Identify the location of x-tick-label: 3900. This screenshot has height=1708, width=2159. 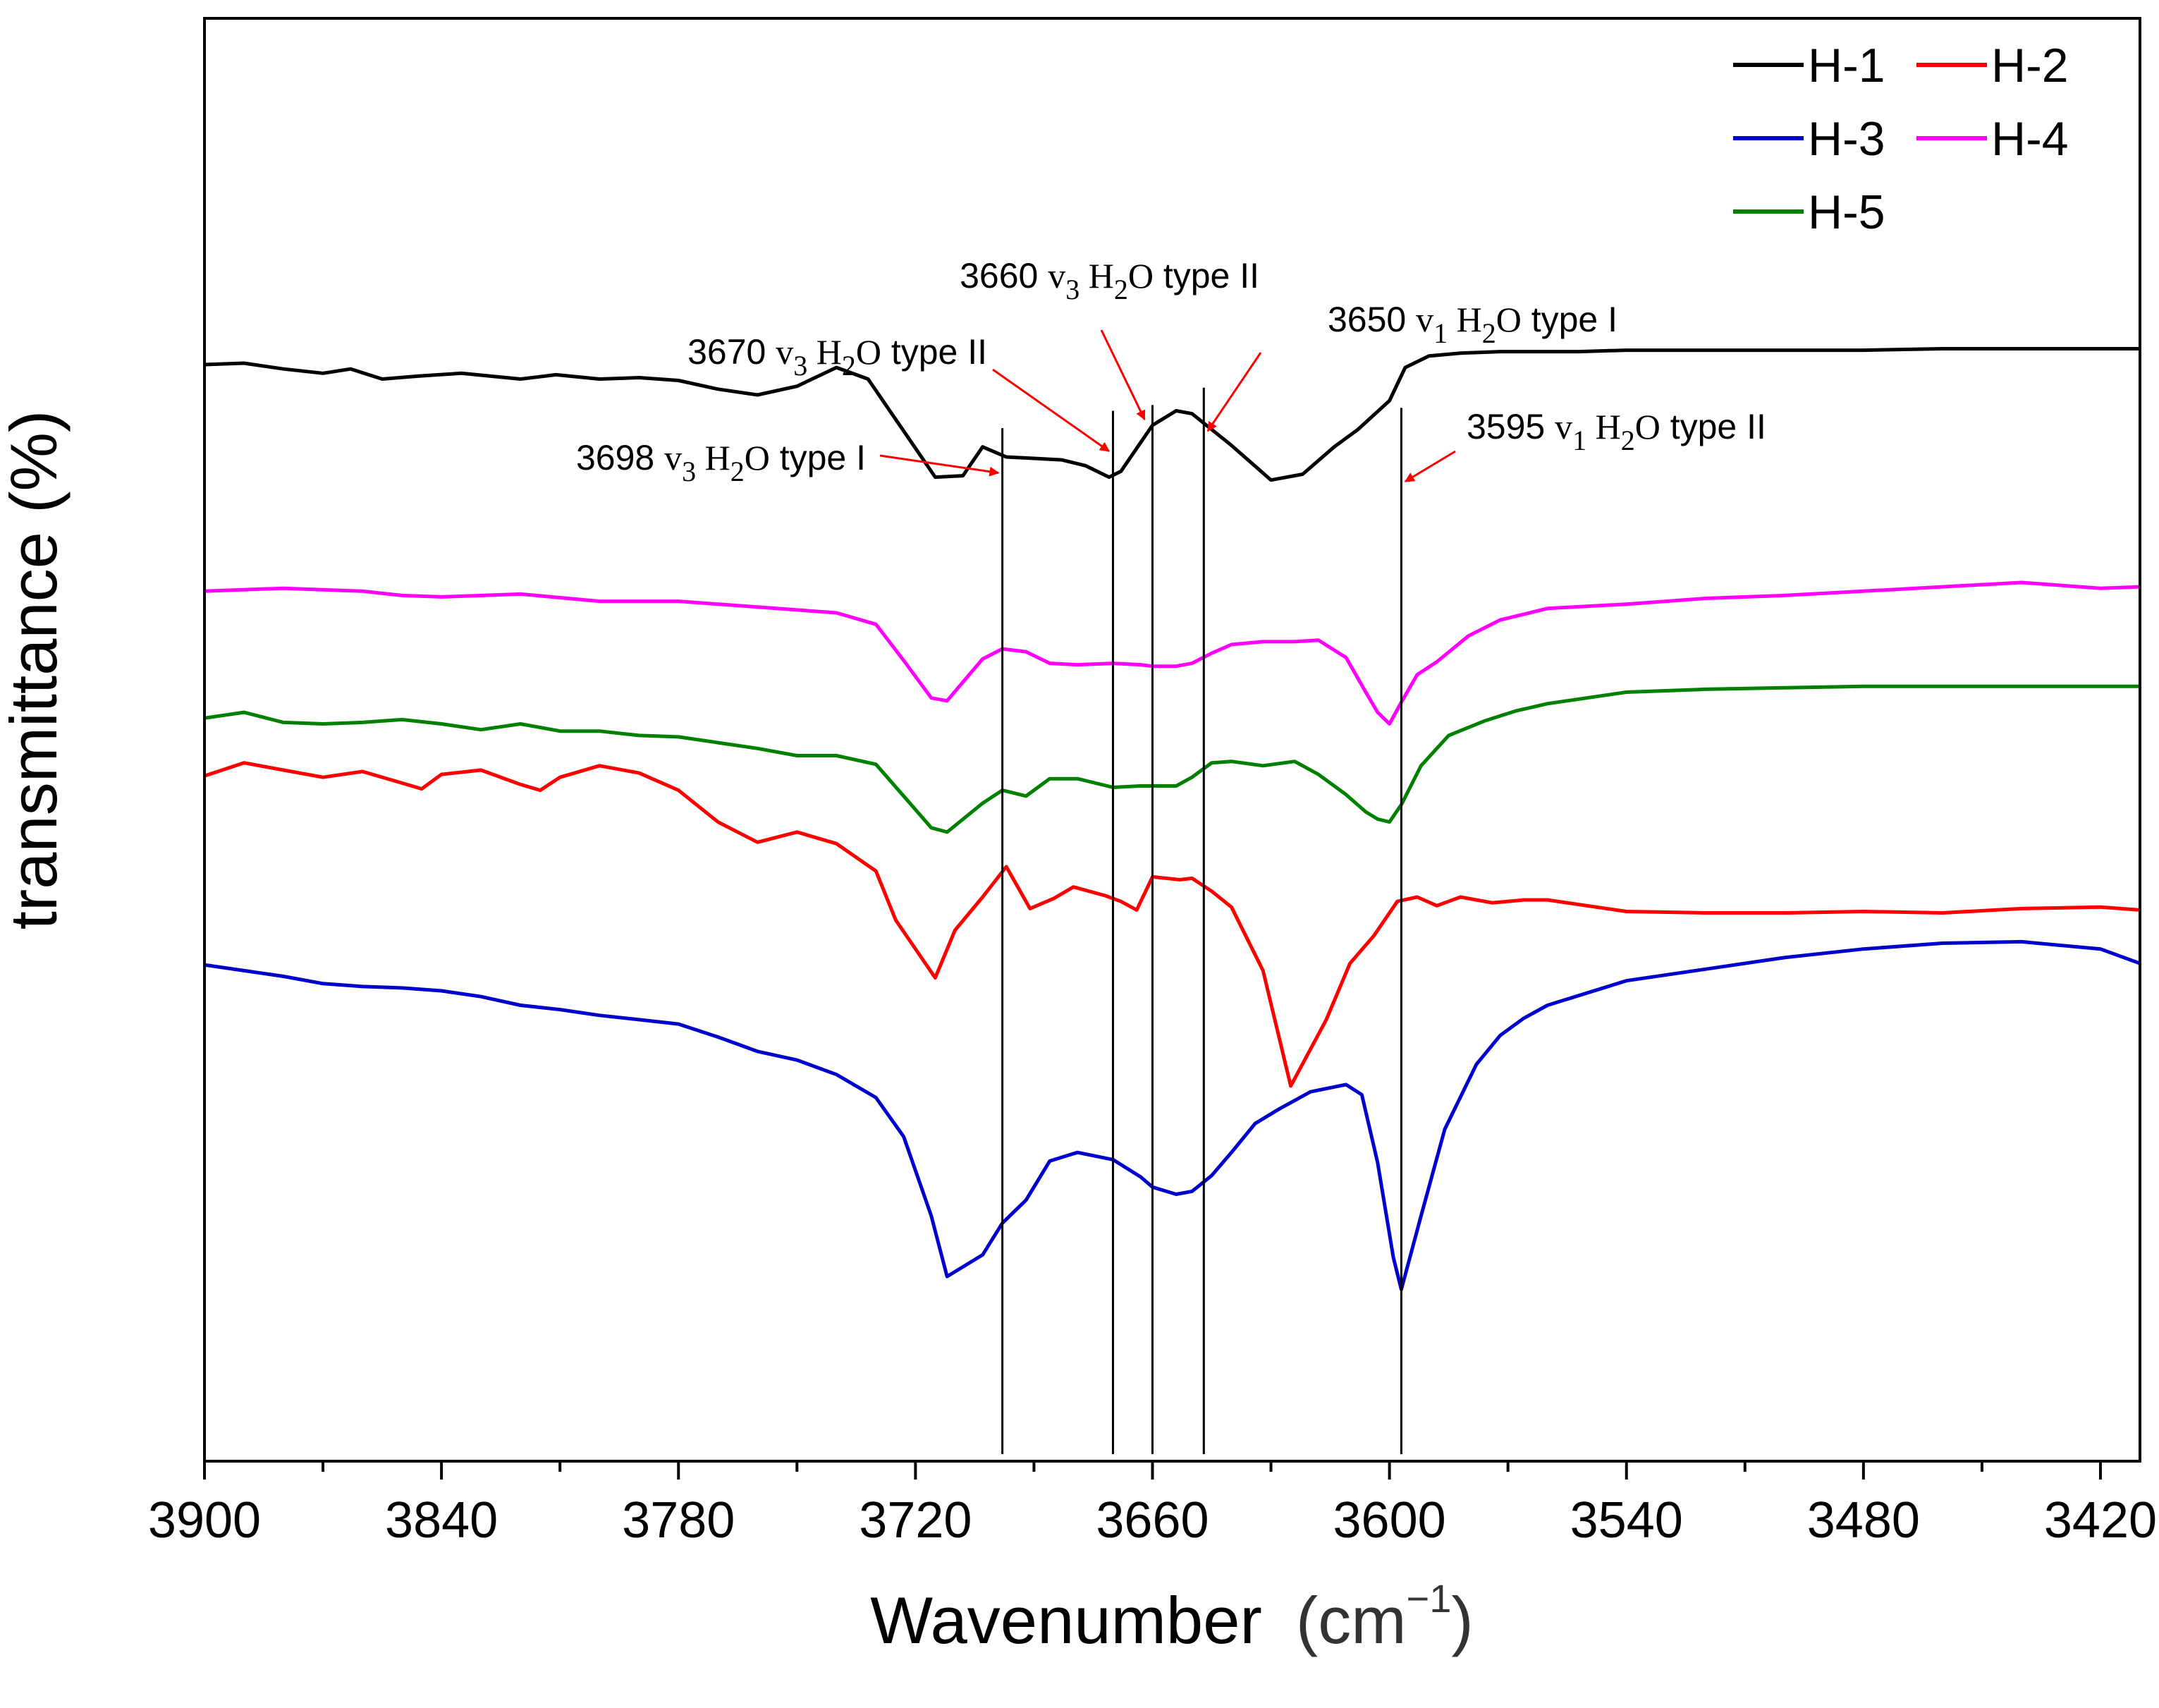
(204, 1520).